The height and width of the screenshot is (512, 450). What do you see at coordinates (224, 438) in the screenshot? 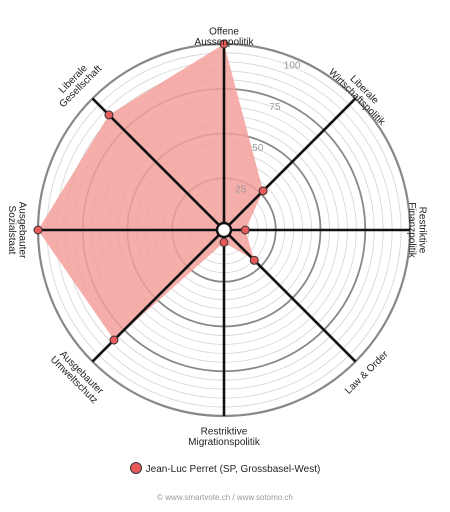
I see `axis-label: Restriktive Migrationspolitik` at bounding box center [224, 438].